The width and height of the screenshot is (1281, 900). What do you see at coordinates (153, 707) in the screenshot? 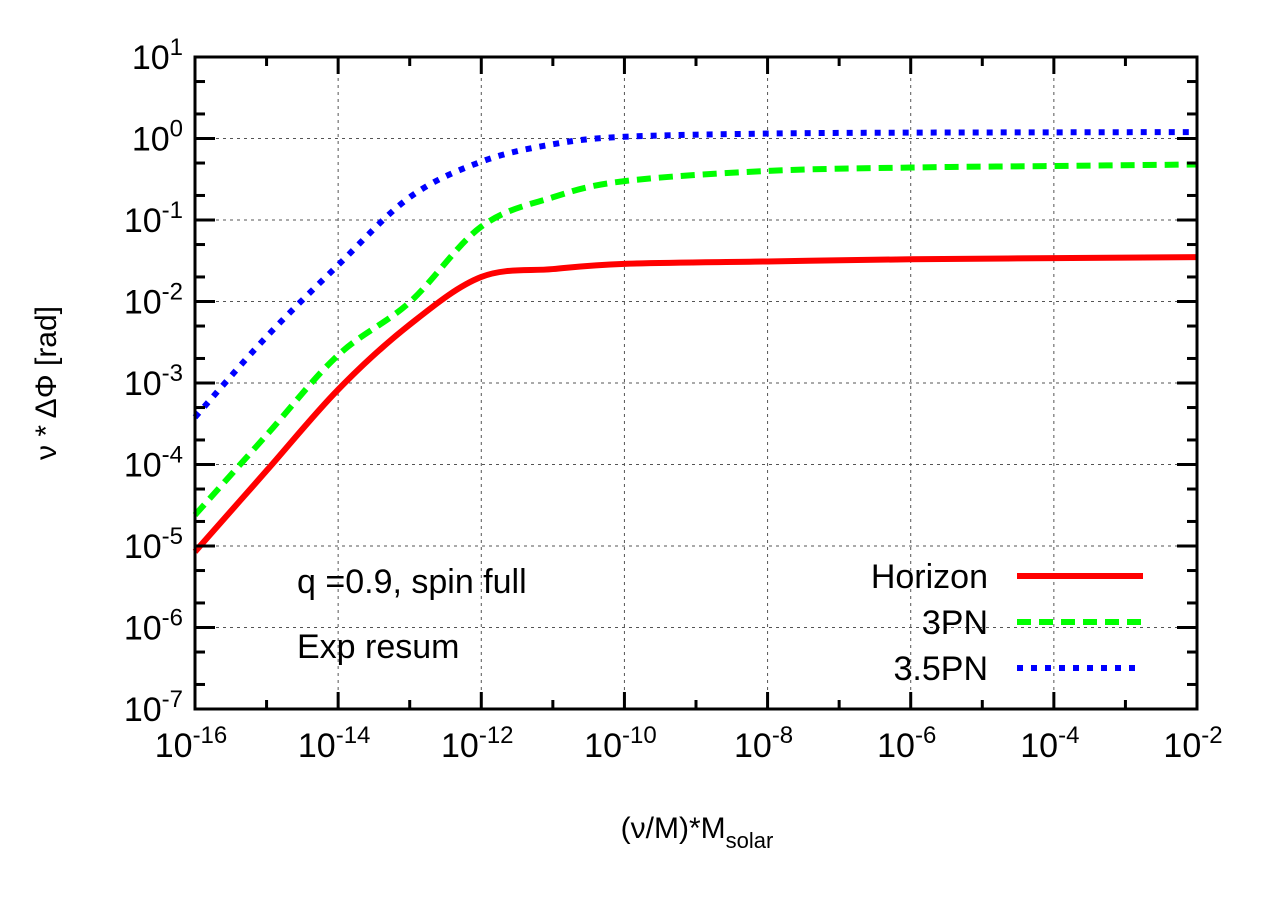
I see `y-tick-label: 10⁻⁷` at bounding box center [153, 707].